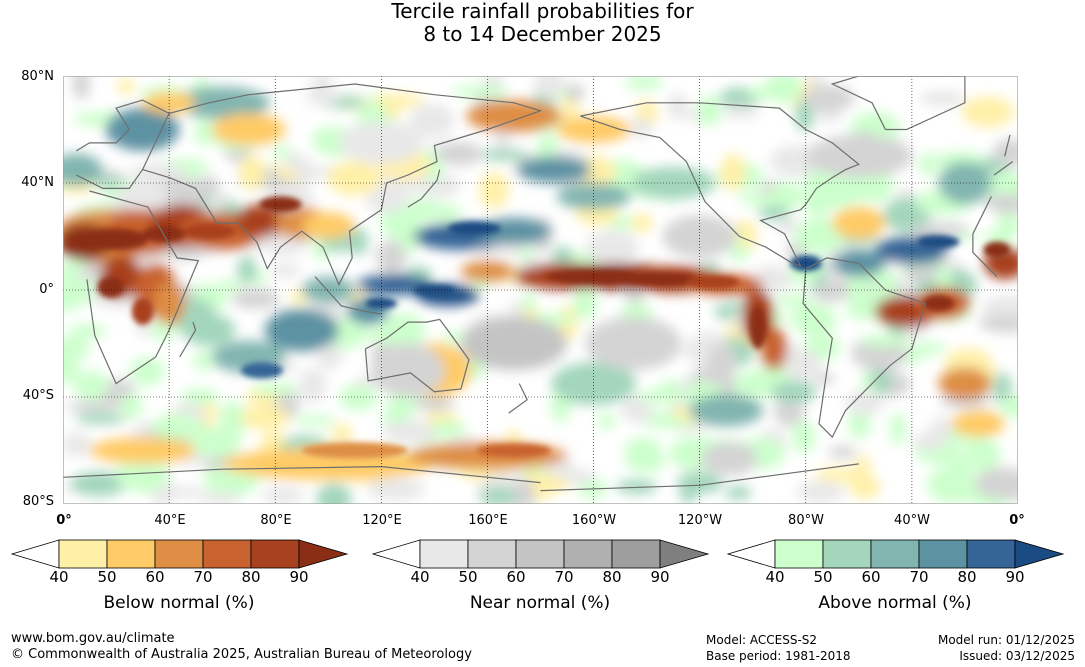 This screenshot has width=1085, height=667. What do you see at coordinates (93, 638) in the screenshot?
I see `footer-website: www.bom.gov.au/climate` at bounding box center [93, 638].